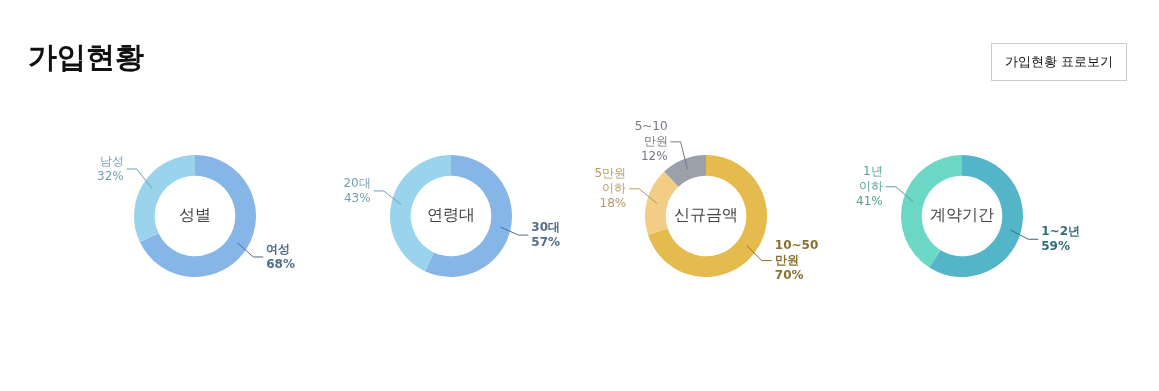 Image resolution: width=1159 pixels, height=391 pixels. Describe the element at coordinates (110, 175) in the screenshot. I see `data-label: 32%` at that location.